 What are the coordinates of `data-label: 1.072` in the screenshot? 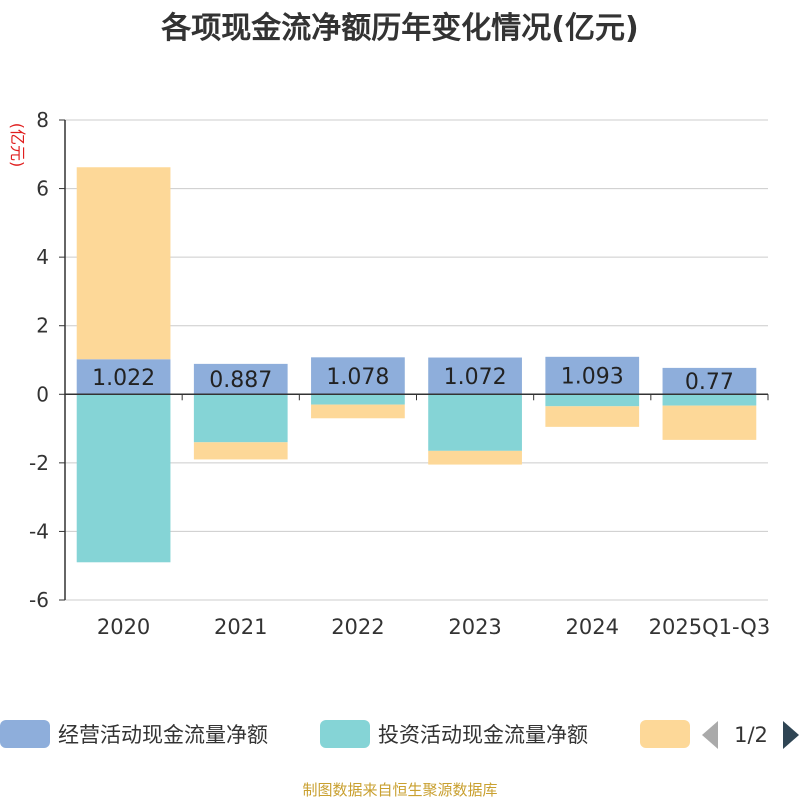 It's located at (475, 377).